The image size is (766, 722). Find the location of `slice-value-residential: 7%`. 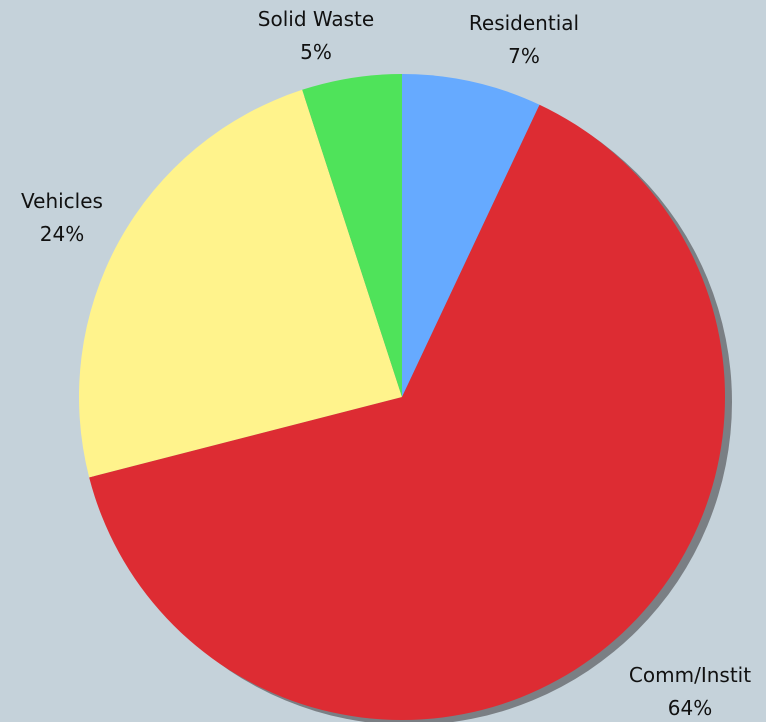

slice-value-residential: 7% is located at coordinates (524, 56).